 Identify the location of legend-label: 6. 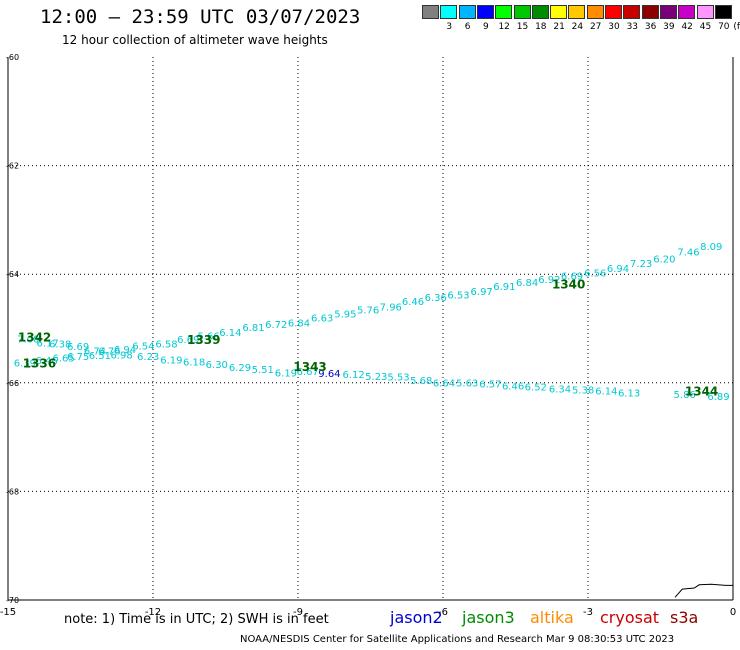
(467, 27).